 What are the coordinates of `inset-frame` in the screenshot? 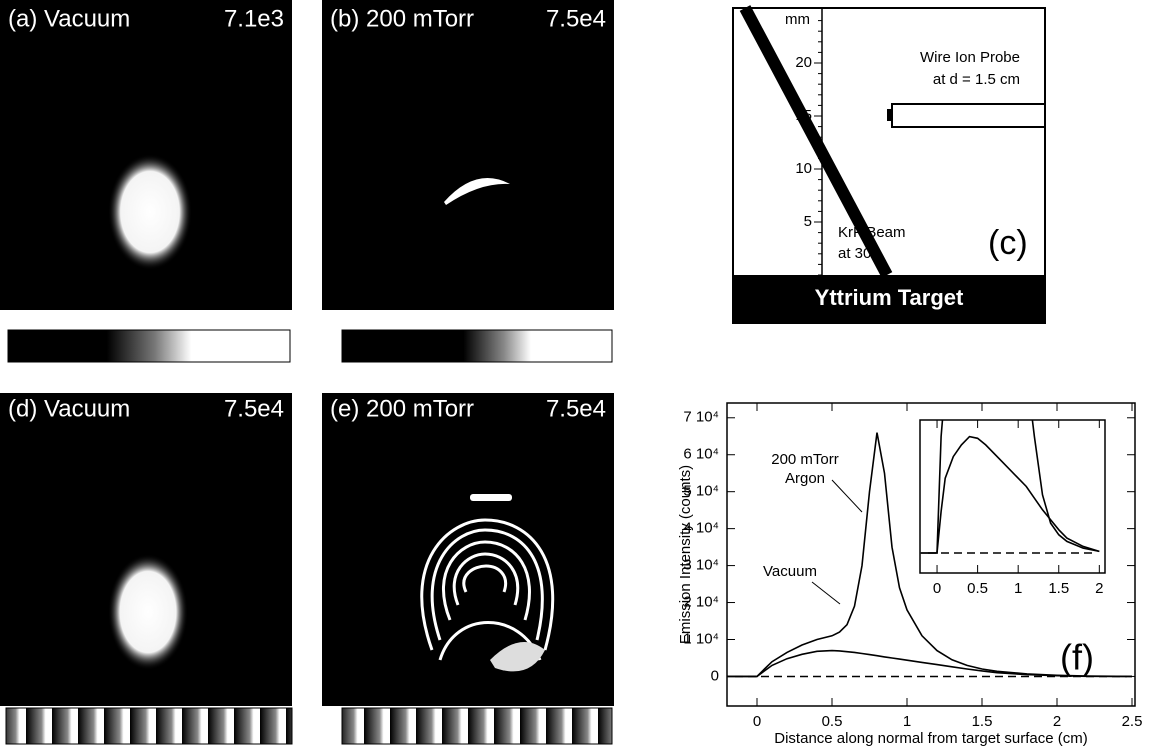 It's located at (1012, 496).